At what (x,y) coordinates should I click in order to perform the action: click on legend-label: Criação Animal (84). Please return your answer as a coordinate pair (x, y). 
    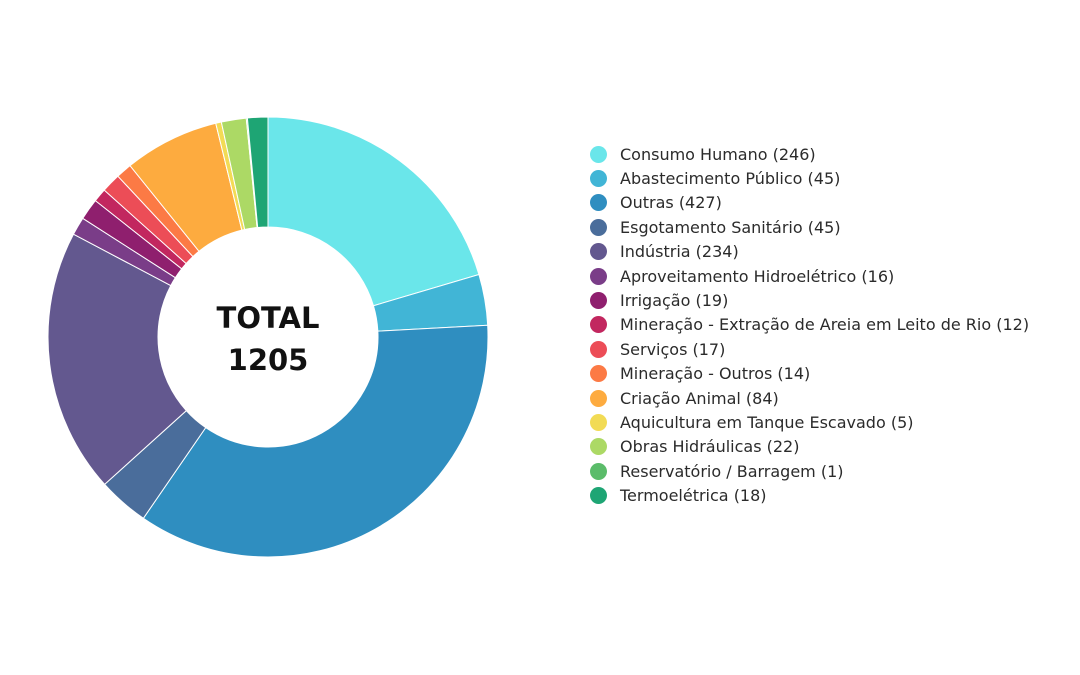
    Looking at the image, I should click on (699, 398).